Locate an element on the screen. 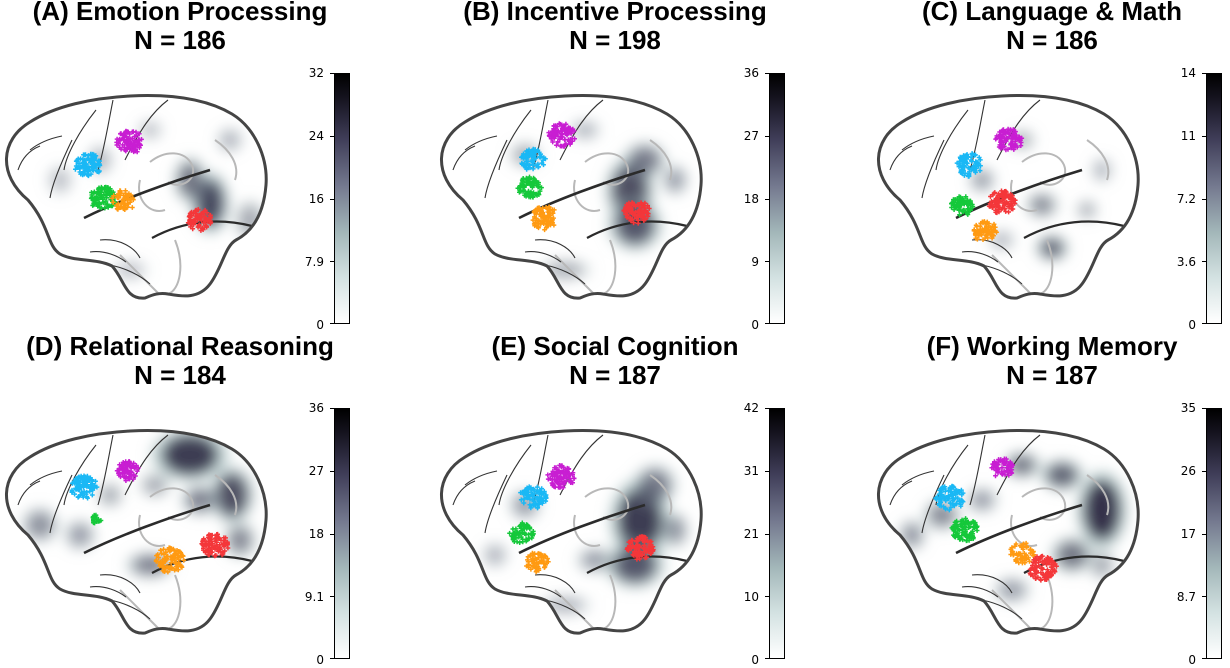  brain-surface is located at coordinates (136, 197).